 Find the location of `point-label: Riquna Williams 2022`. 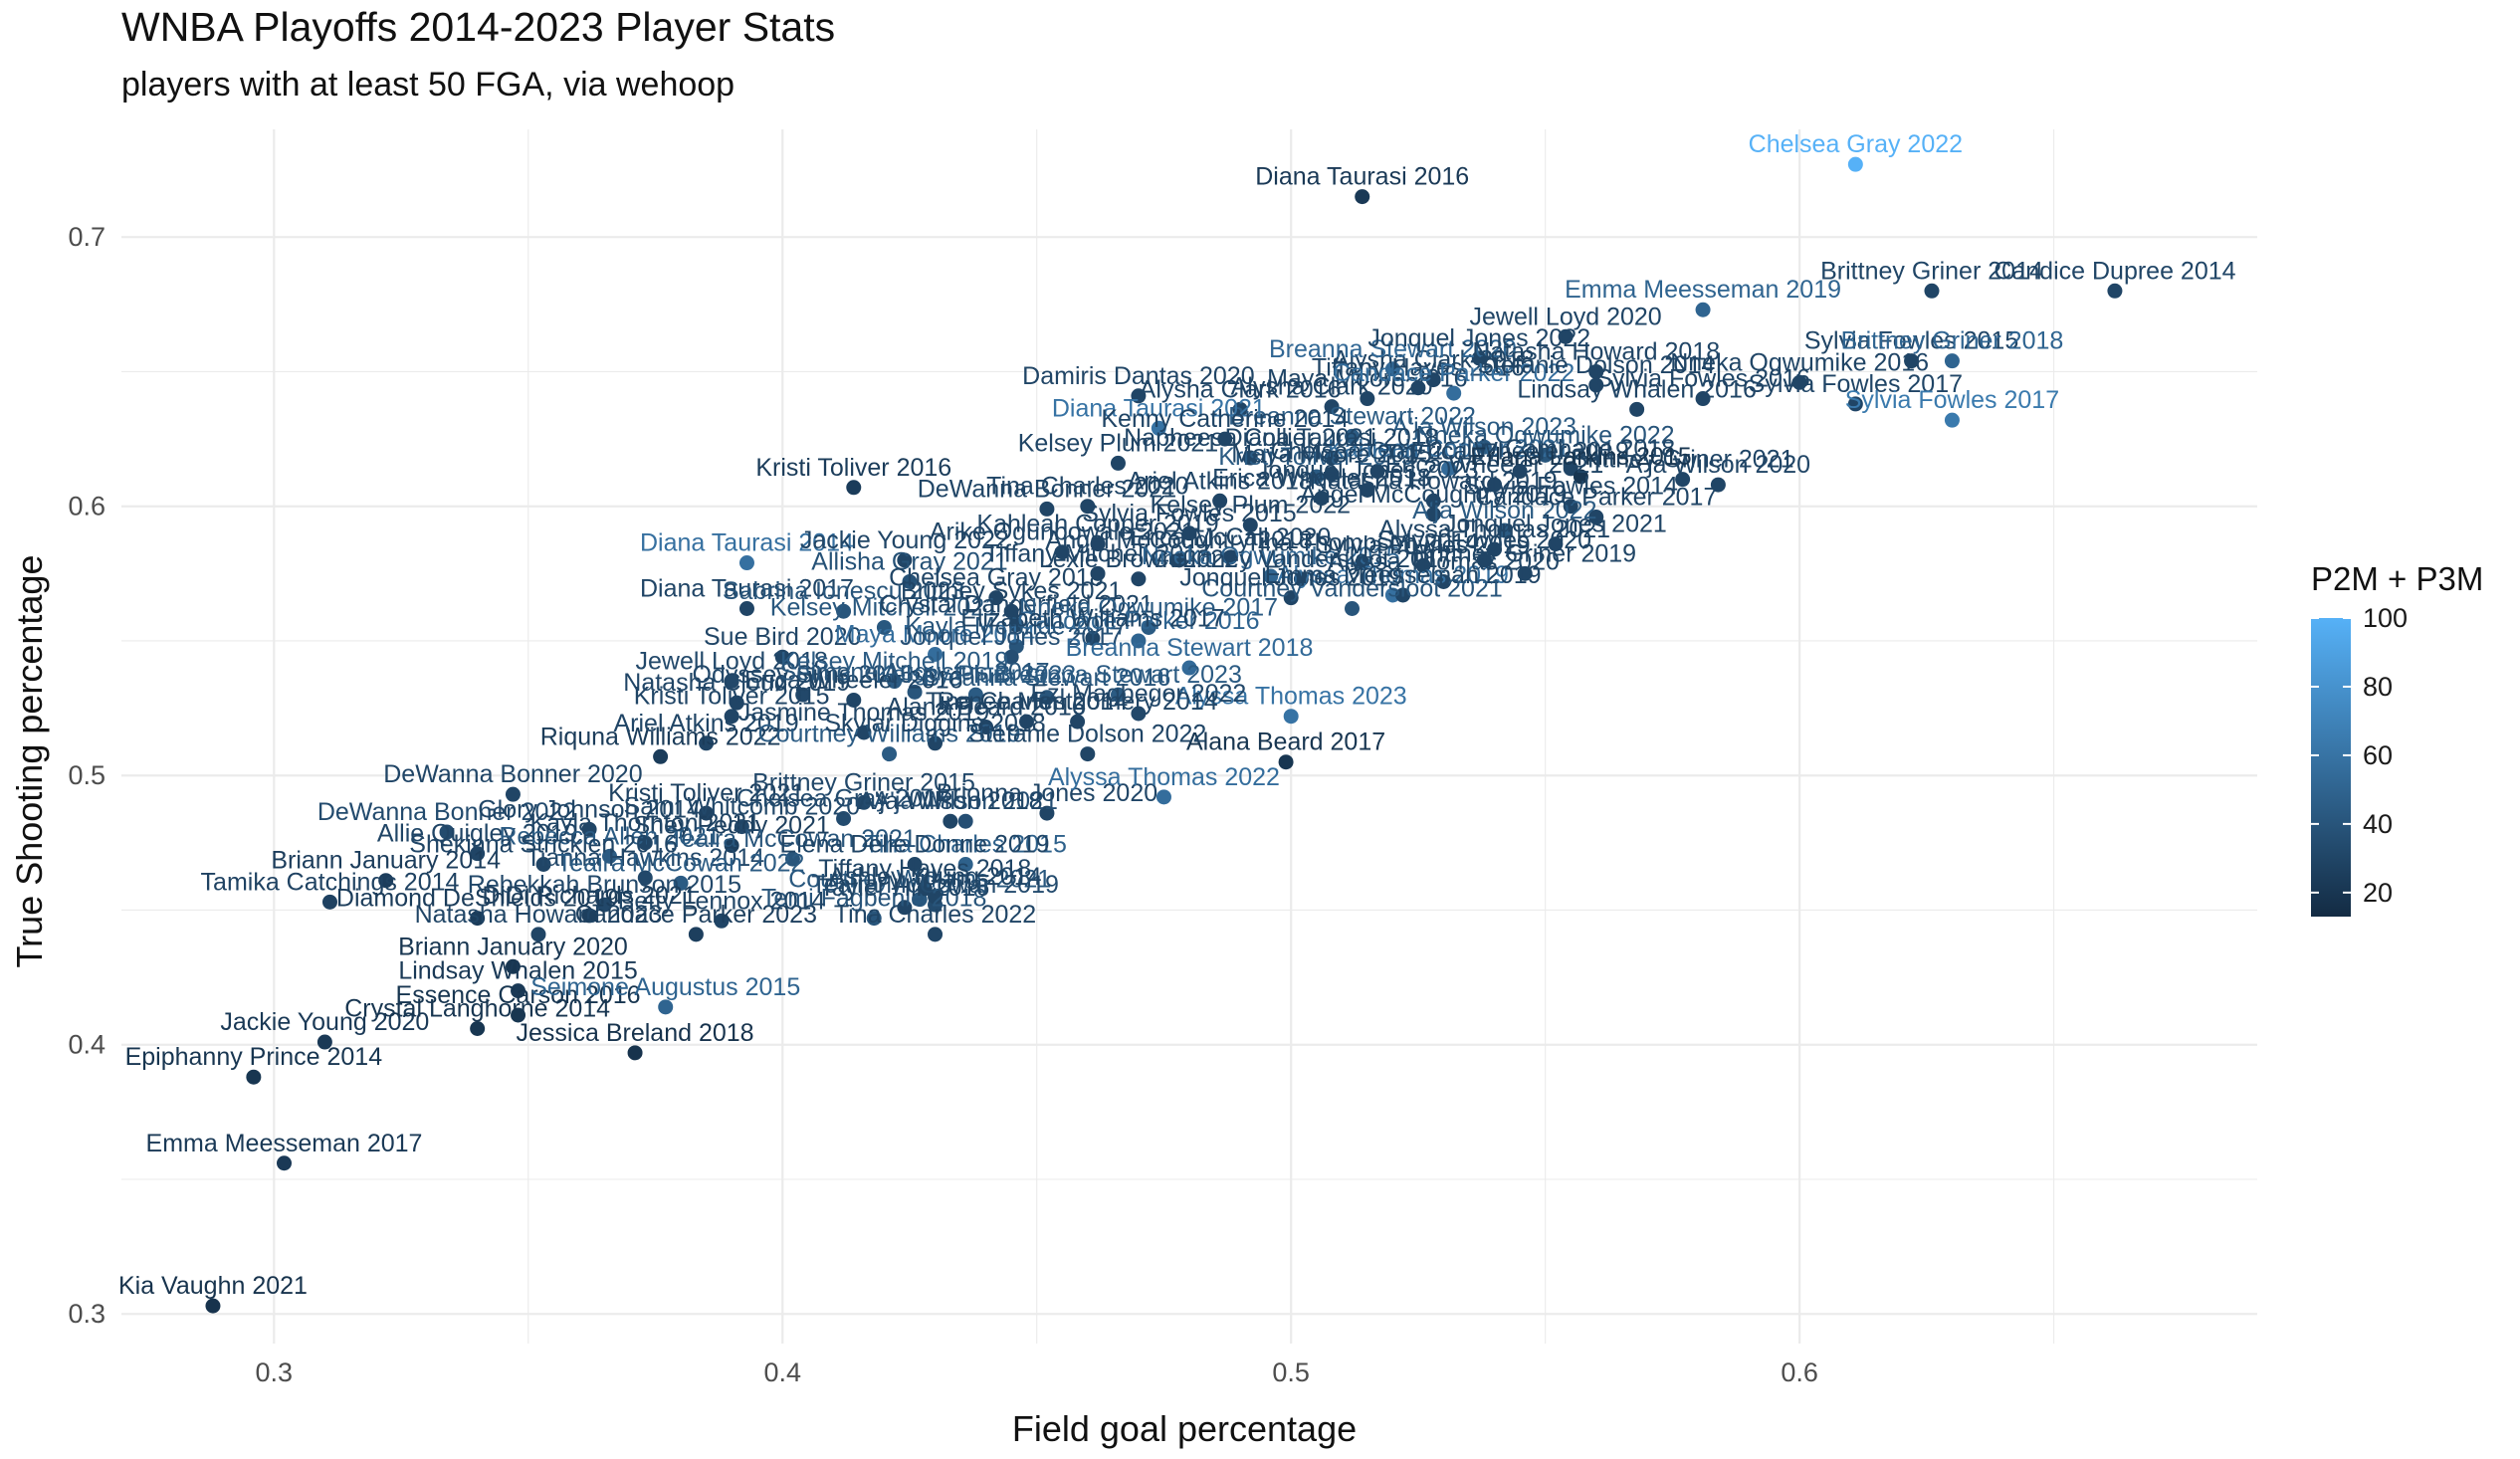

point-label: Riquna Williams 2022 is located at coordinates (660, 736).